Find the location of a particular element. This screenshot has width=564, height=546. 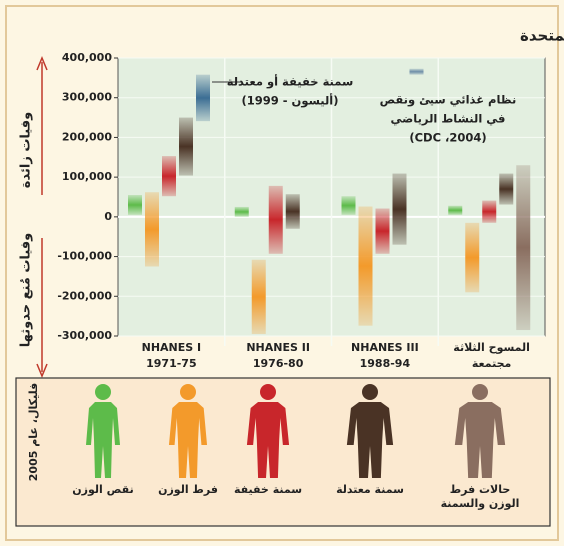

annotation-text: سمنة خفيفة أو معتدلة is located at coordinates (290, 82).